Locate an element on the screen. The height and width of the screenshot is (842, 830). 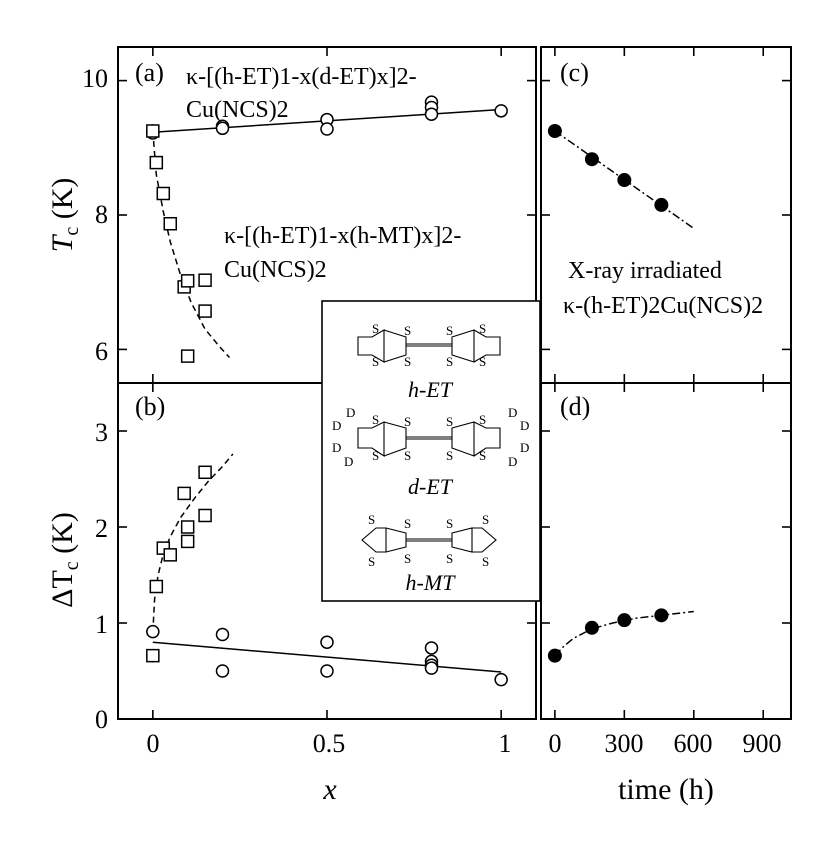
y-axis-title-top-symbol: T is located at coordinates (62, 242).